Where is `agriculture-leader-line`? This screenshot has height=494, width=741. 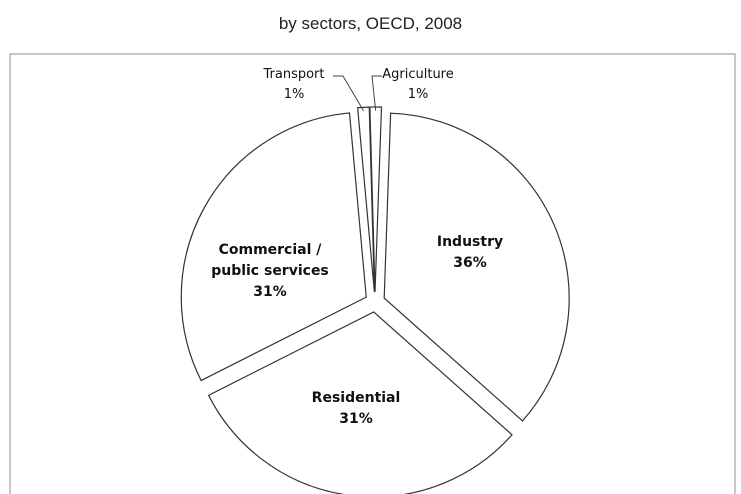
agriculture-leader-line is located at coordinates (376, 93).